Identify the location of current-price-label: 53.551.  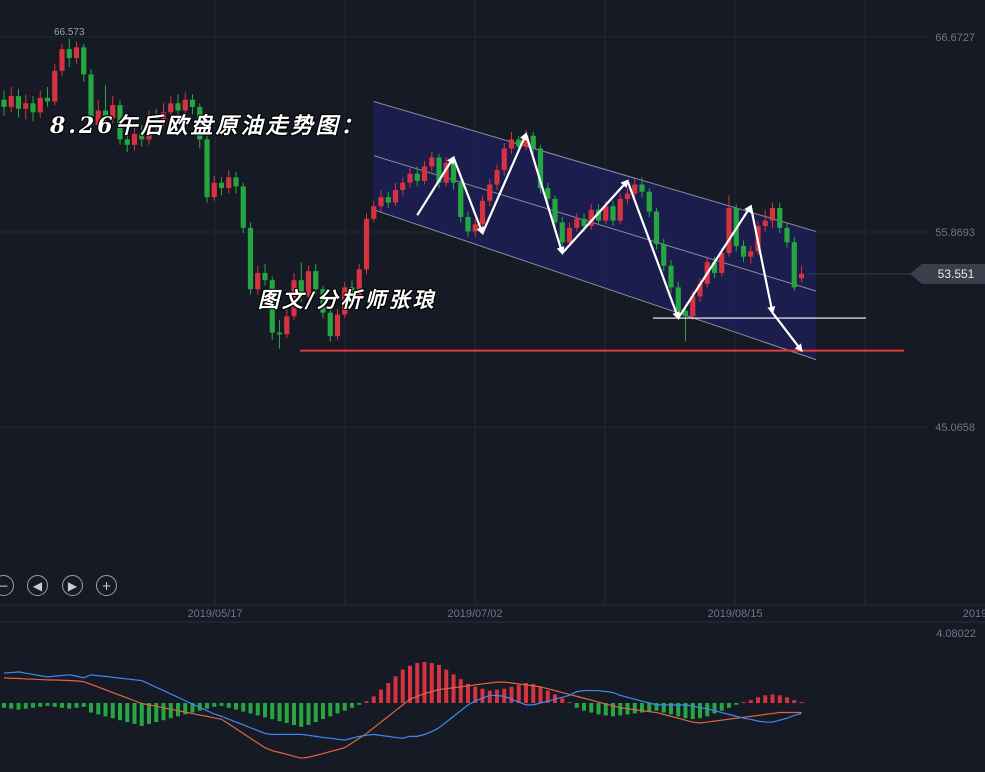
(956, 274).